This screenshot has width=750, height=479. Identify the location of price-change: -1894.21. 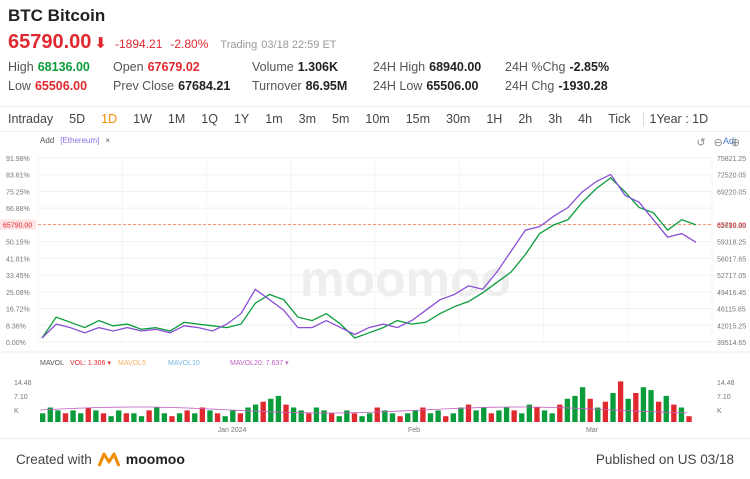
(139, 44).